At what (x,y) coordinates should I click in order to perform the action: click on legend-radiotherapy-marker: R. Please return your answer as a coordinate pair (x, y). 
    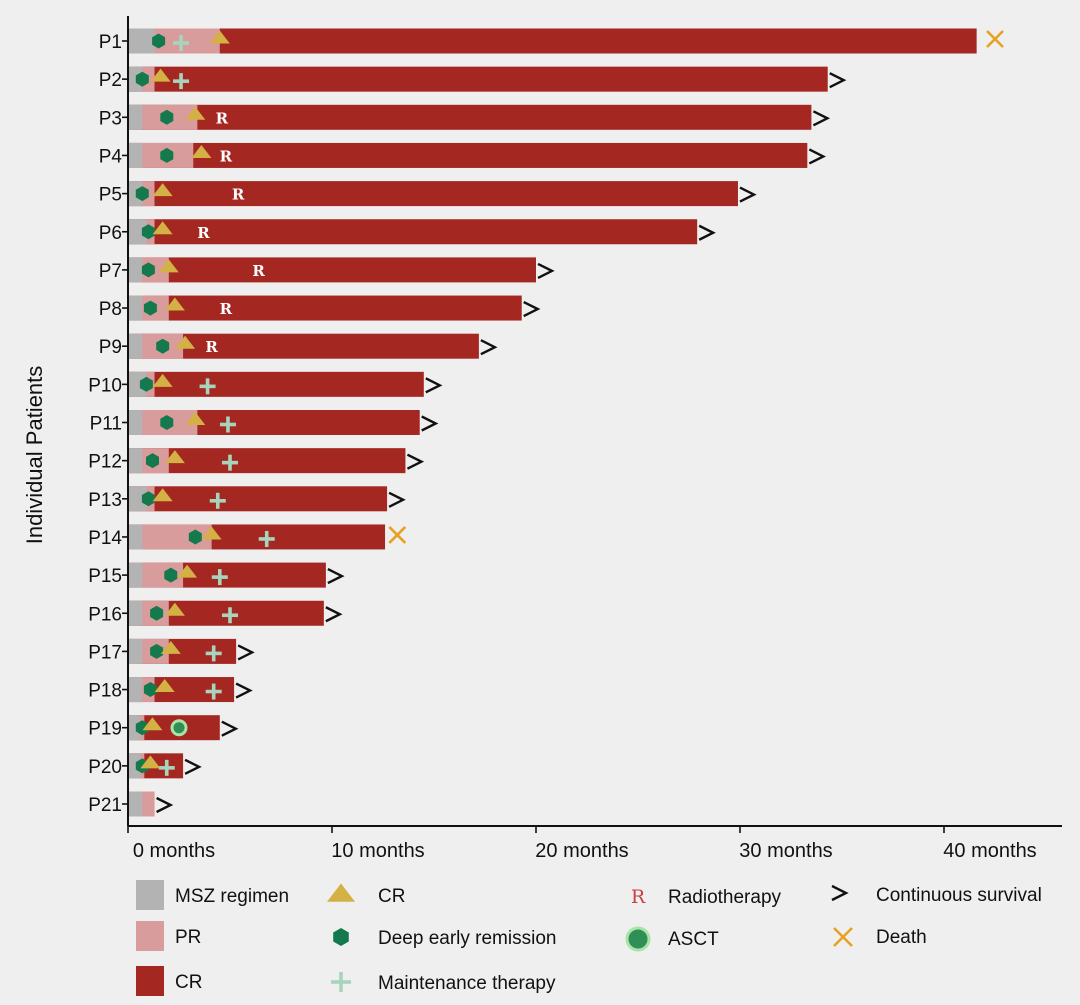
    Looking at the image, I should click on (638, 897).